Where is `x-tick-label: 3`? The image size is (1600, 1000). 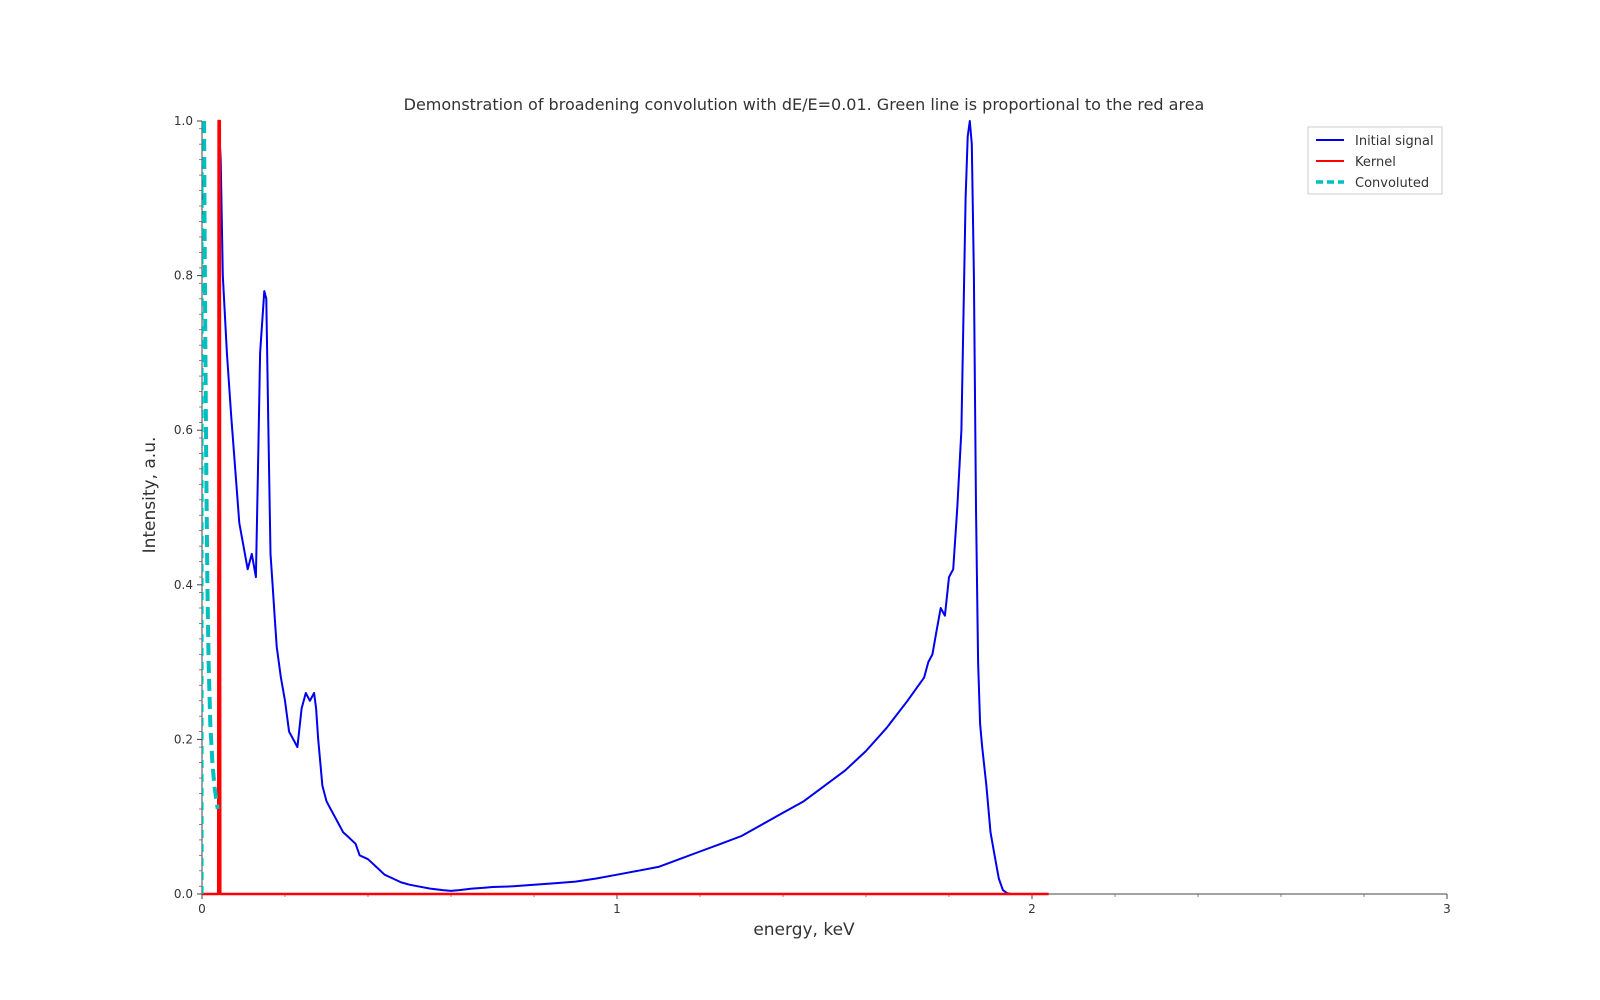 x-tick-label: 3 is located at coordinates (1447, 909).